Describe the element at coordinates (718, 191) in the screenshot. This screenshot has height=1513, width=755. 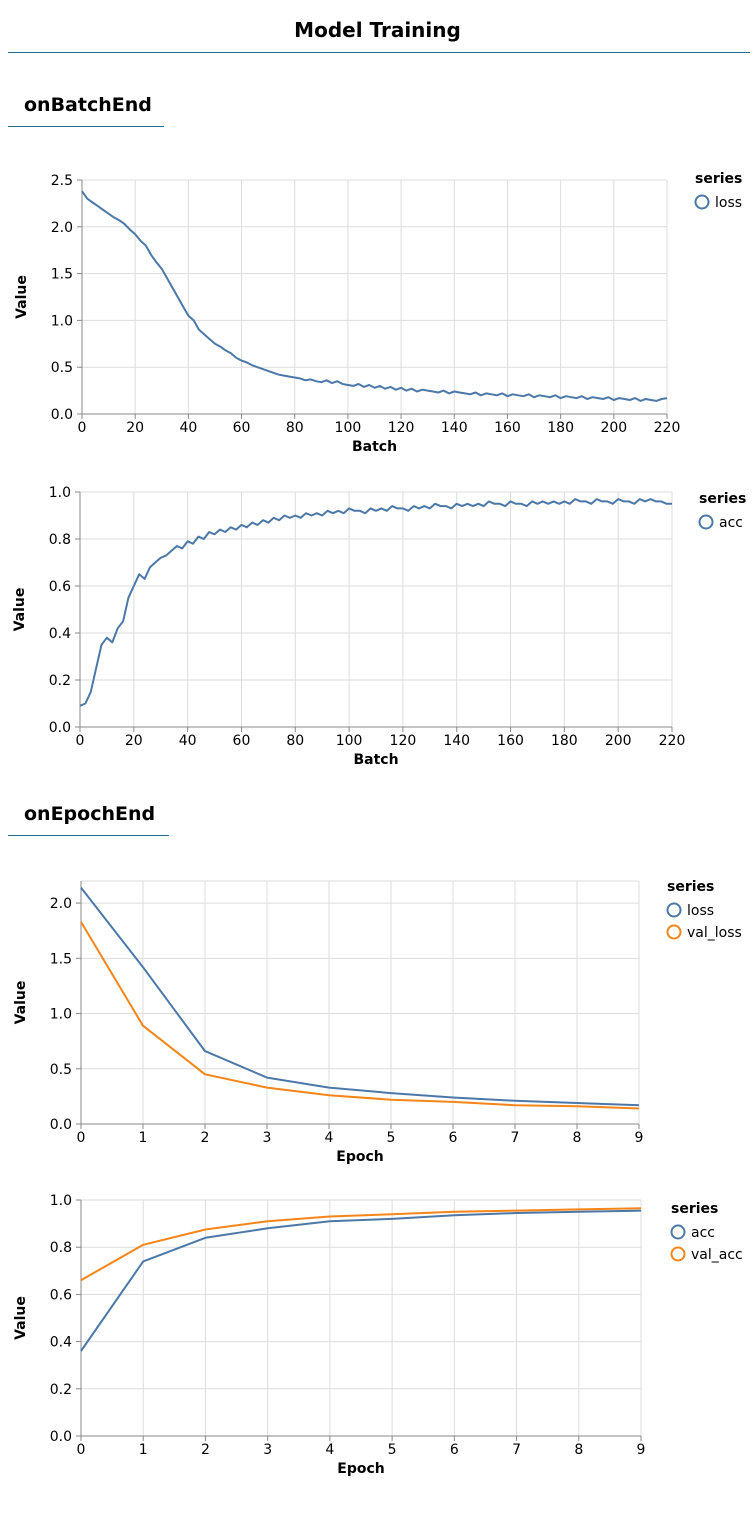
I see `legend: series loss` at that location.